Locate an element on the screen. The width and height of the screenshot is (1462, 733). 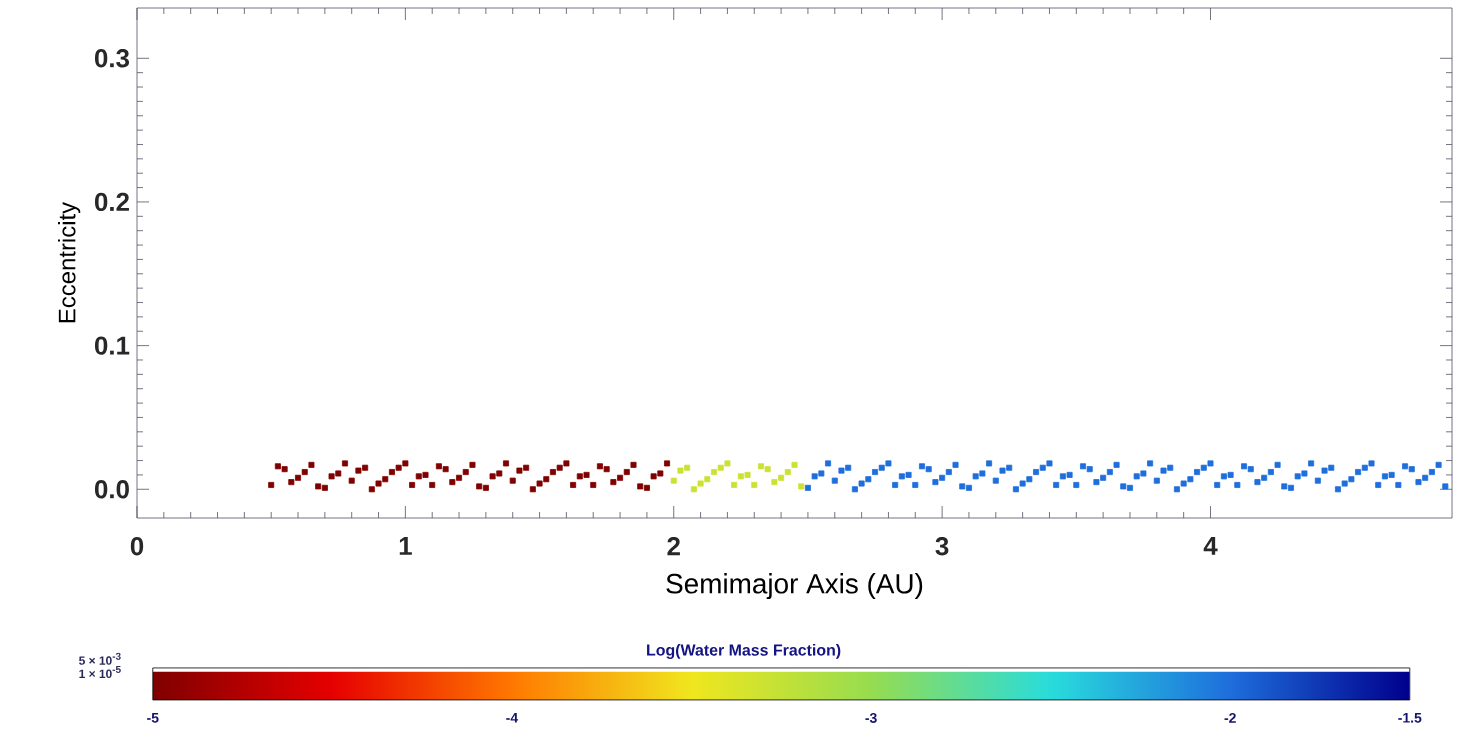
x-tick-label: 1 is located at coordinates (405, 546).